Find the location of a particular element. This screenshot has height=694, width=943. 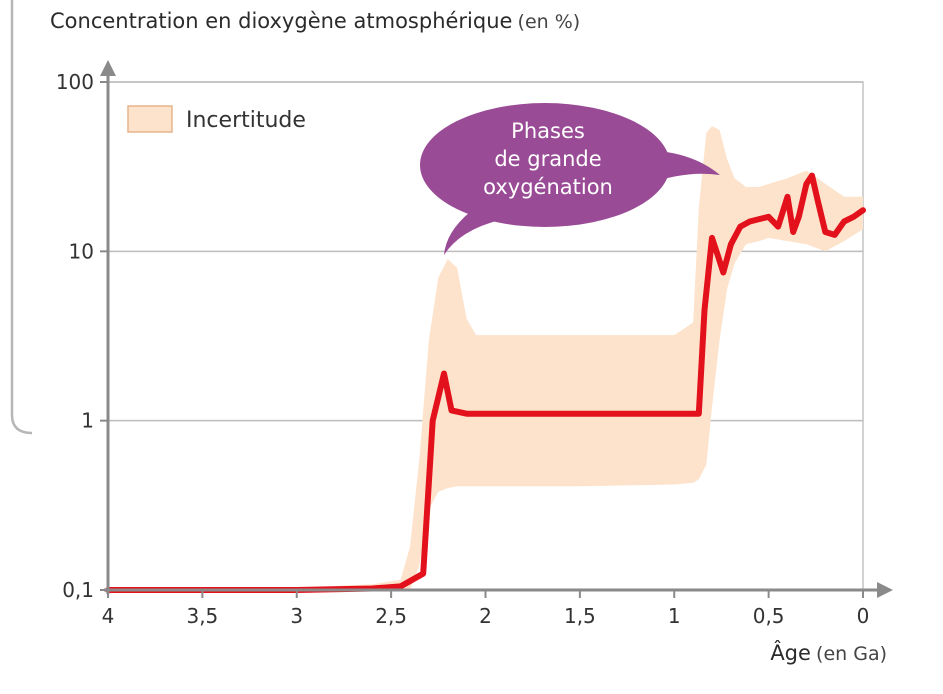

x-tick-label-6: 1 is located at coordinates (674, 616).